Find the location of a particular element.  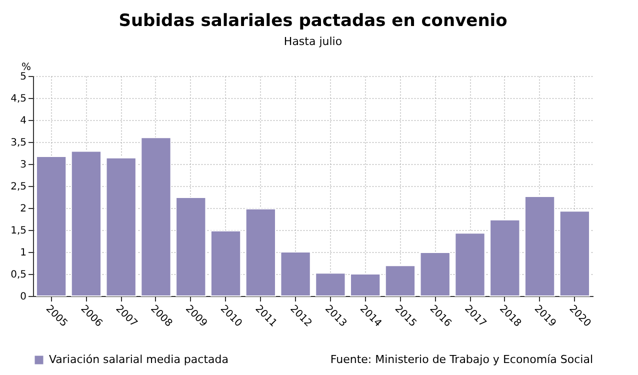

legend-label: Variación salarial media pactada is located at coordinates (138, 359).